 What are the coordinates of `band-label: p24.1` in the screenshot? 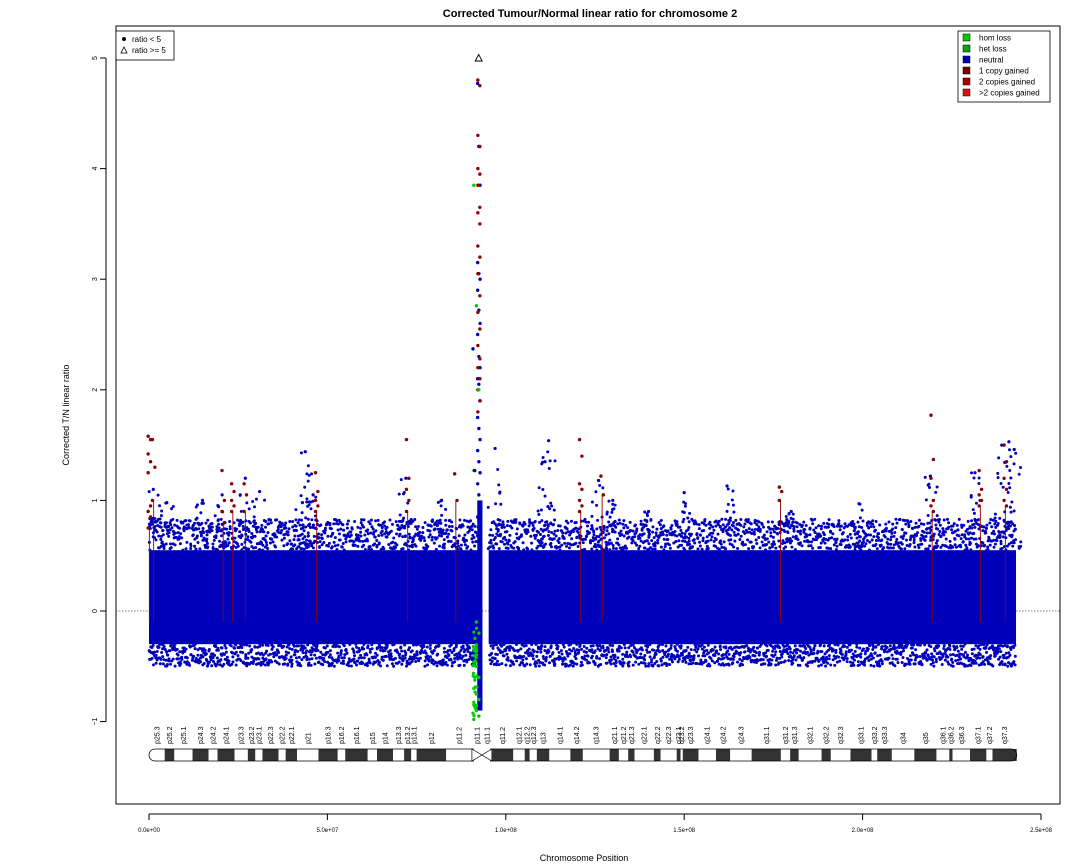 It's located at (227, 735).